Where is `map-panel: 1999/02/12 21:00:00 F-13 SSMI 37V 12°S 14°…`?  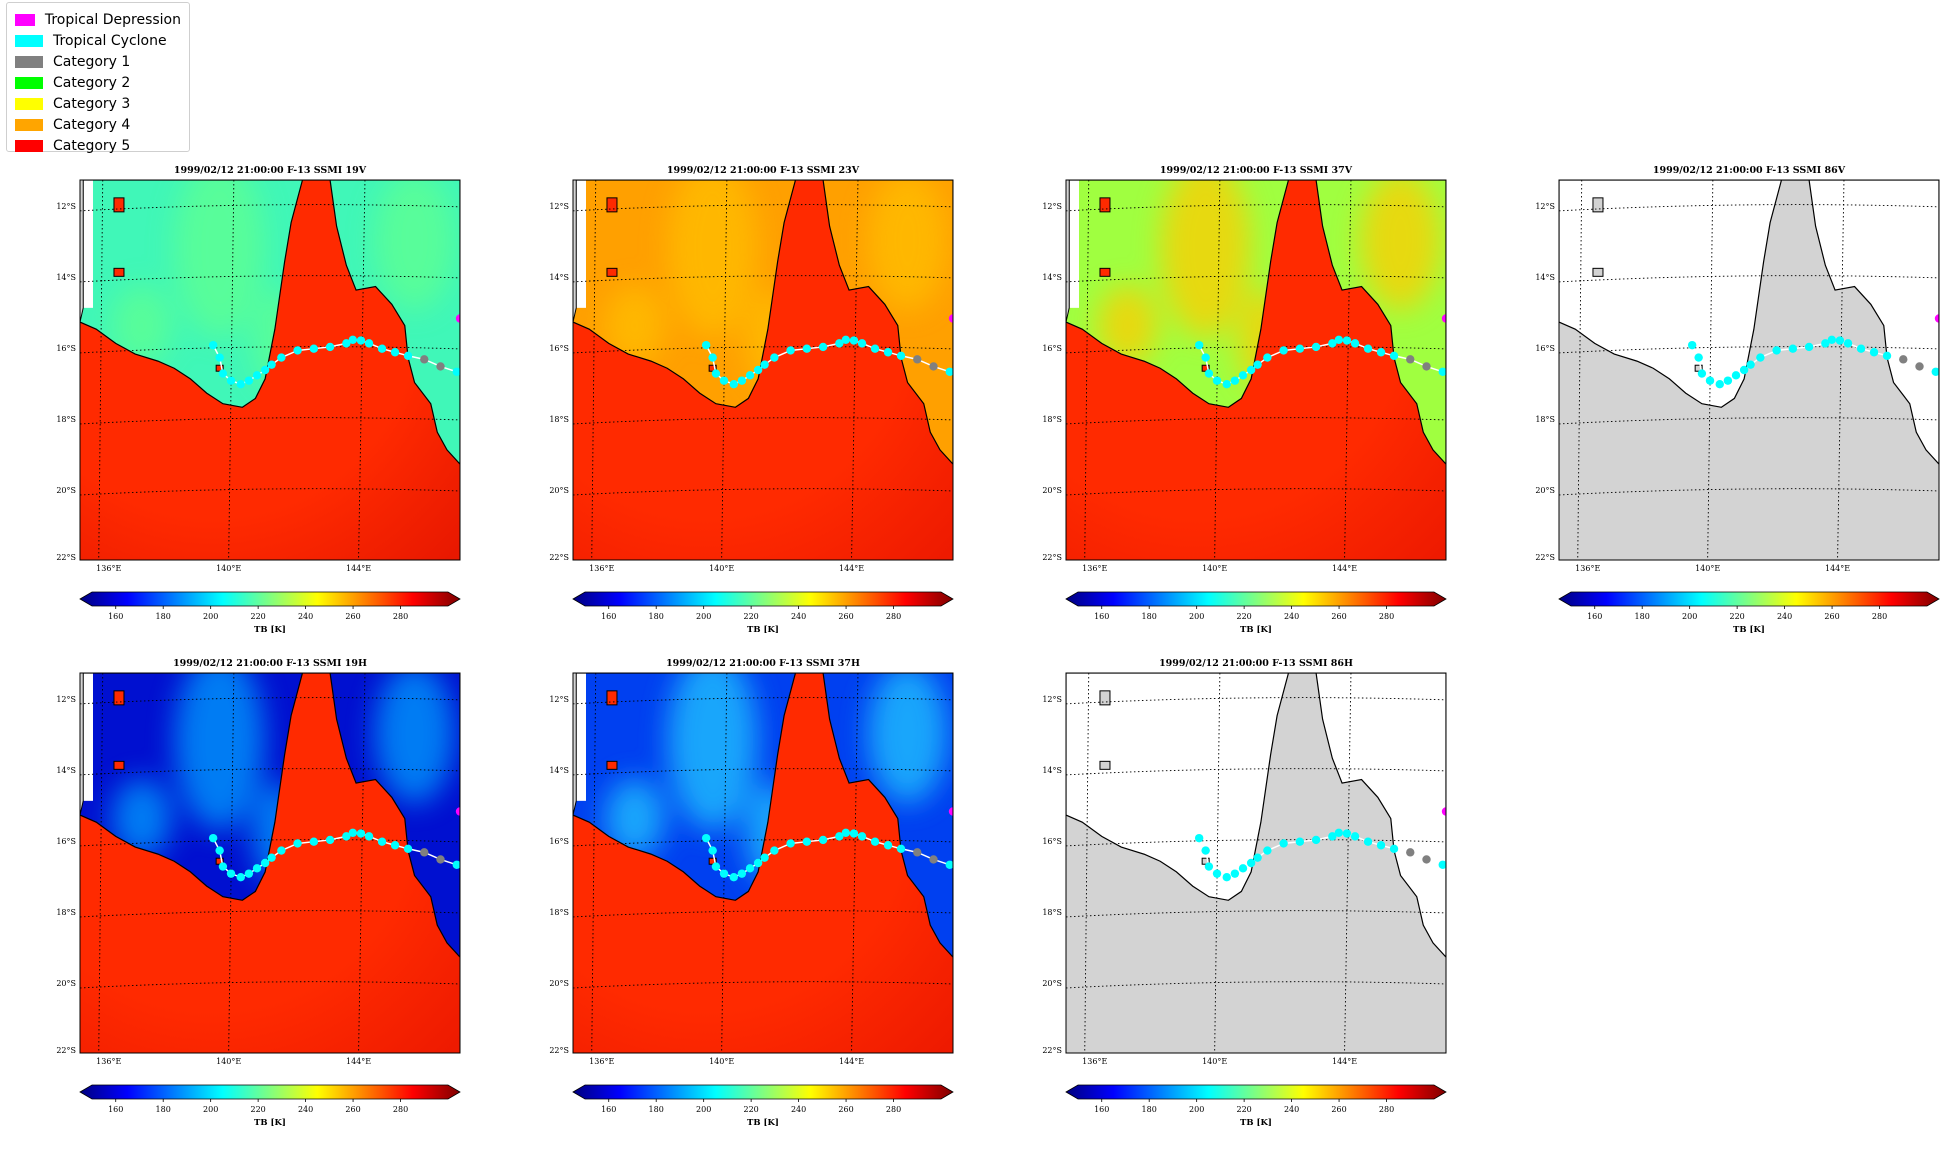 map-panel: 1999/02/12 21:00:00 F-13 SSMI 37V 12°S 14°… is located at coordinates (1226, 400).